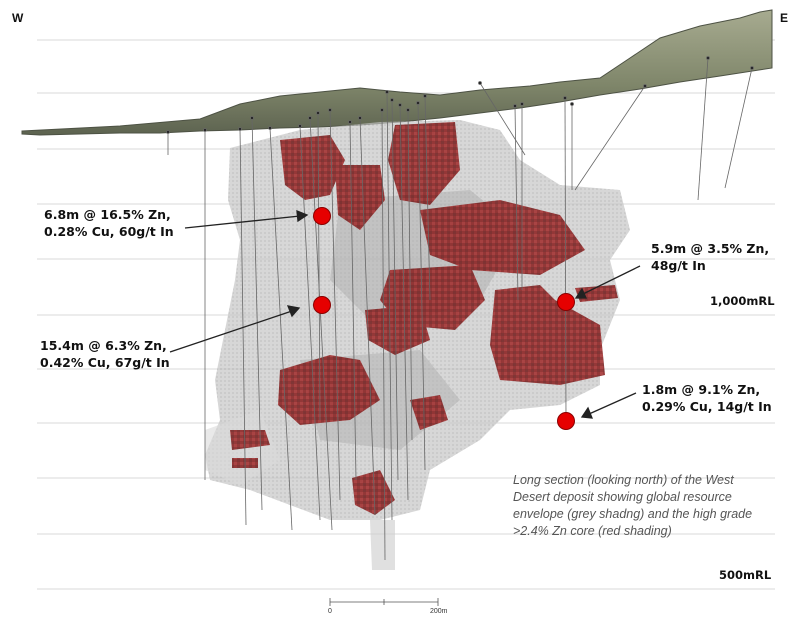 This screenshot has width=800, height=625. I want to click on annotation-line: 0.29% Cu, 14g/t In, so click(707, 406).